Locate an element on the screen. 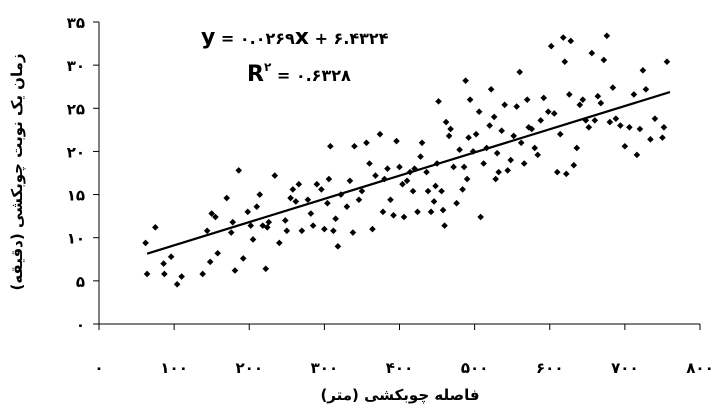 The height and width of the screenshot is (410, 712). equation-y: y is located at coordinates (208, 37).